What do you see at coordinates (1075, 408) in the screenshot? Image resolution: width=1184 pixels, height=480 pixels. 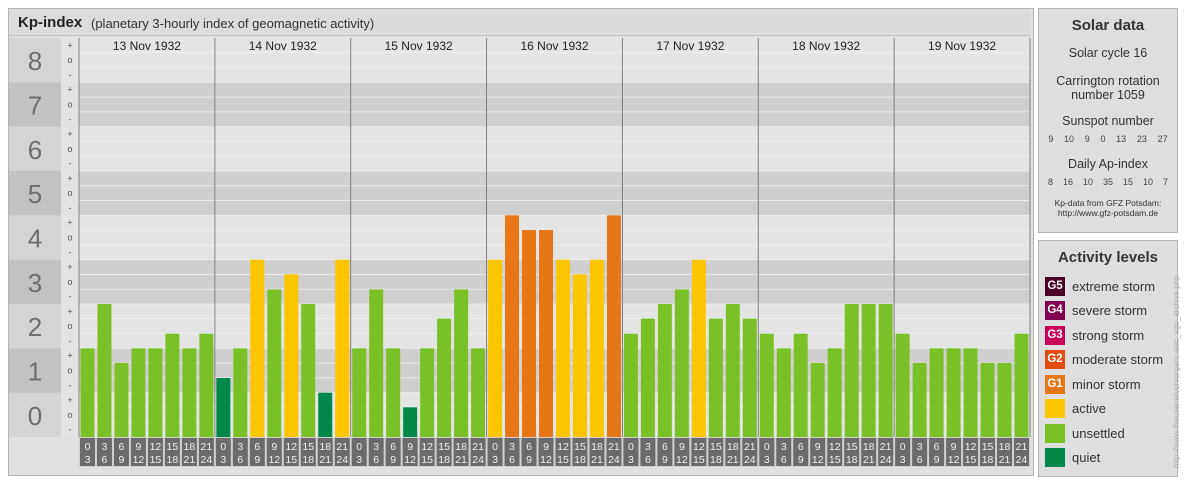 I see `level-active: active` at bounding box center [1075, 408].